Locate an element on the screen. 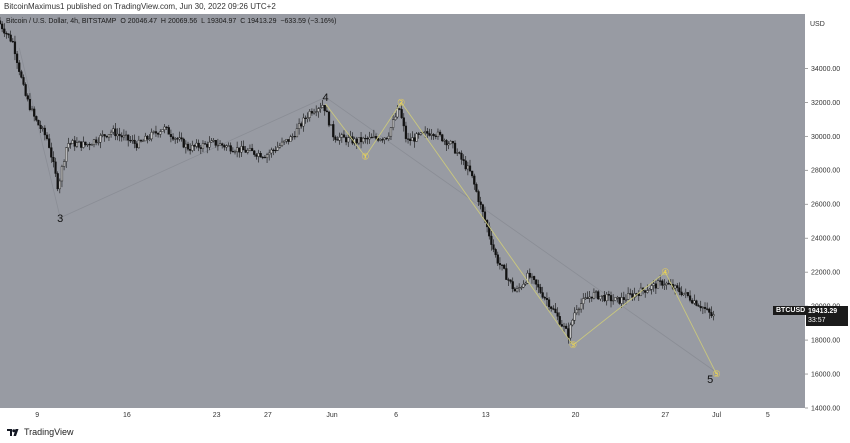  y-tick-label: 14000.00 is located at coordinates (825, 409).